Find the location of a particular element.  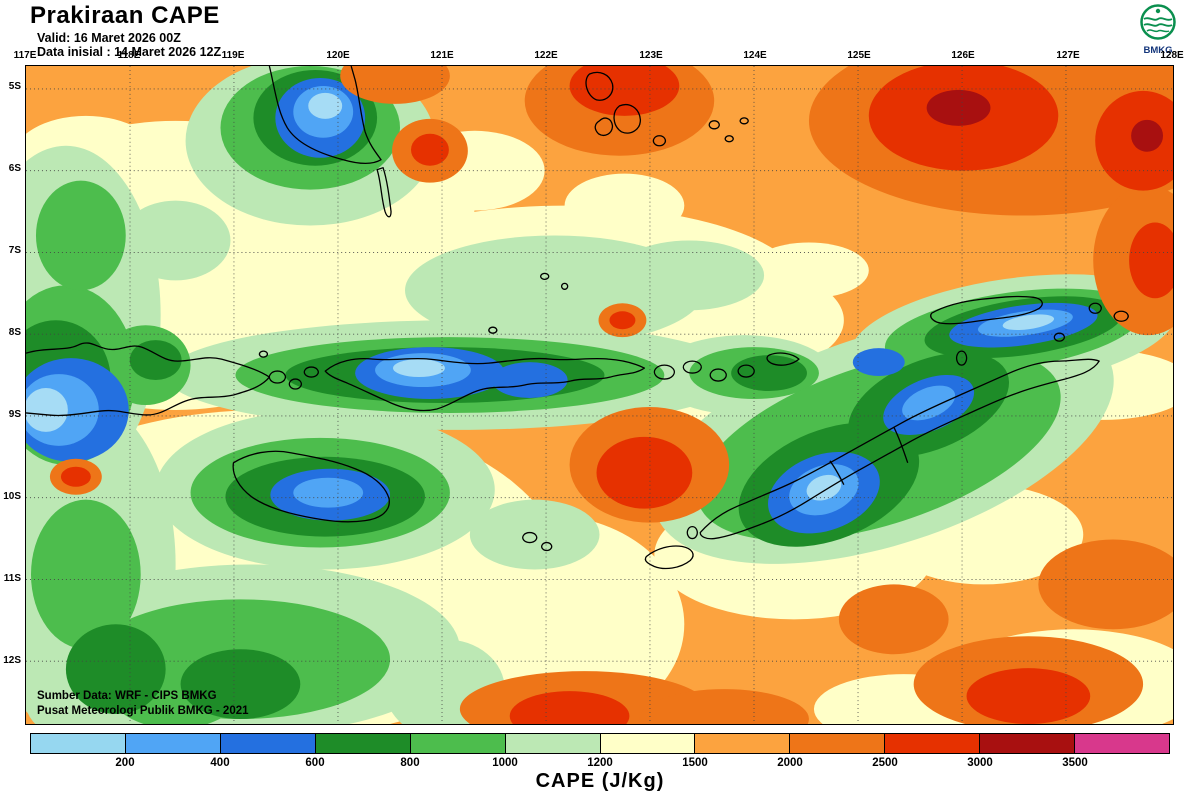

contour-dark-red is located at coordinates (1045, 120).